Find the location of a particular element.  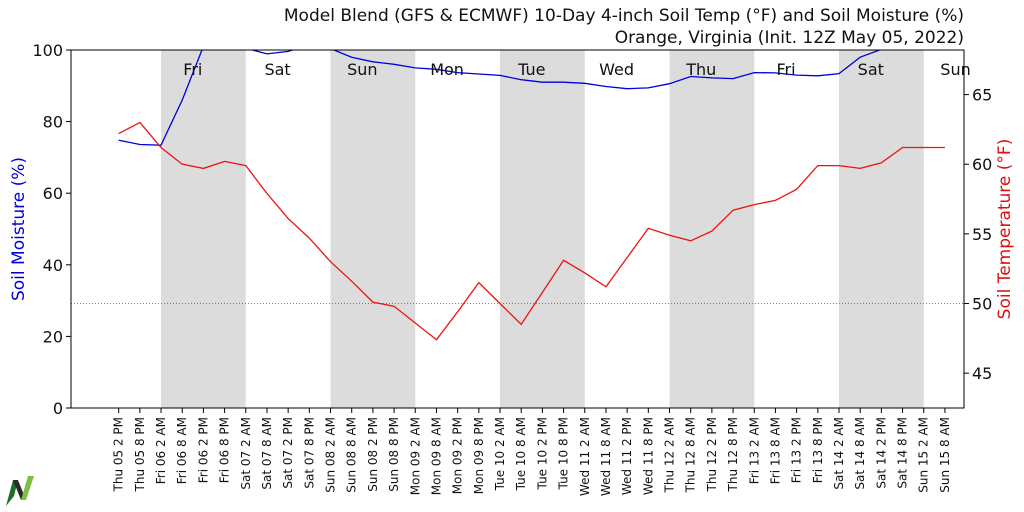

x-tick-label: Thu 12 2 AM is located at coordinates (670, 455).